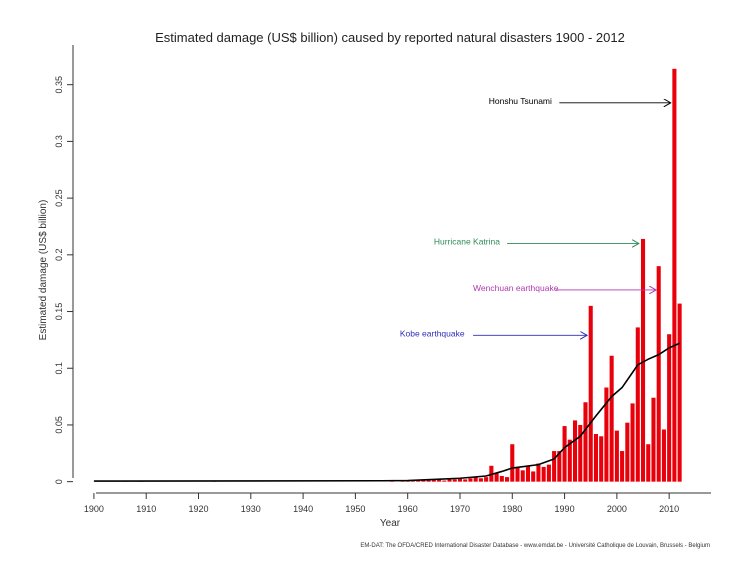 The image size is (754, 566). I want to click on bar-1978, so click(501, 478).